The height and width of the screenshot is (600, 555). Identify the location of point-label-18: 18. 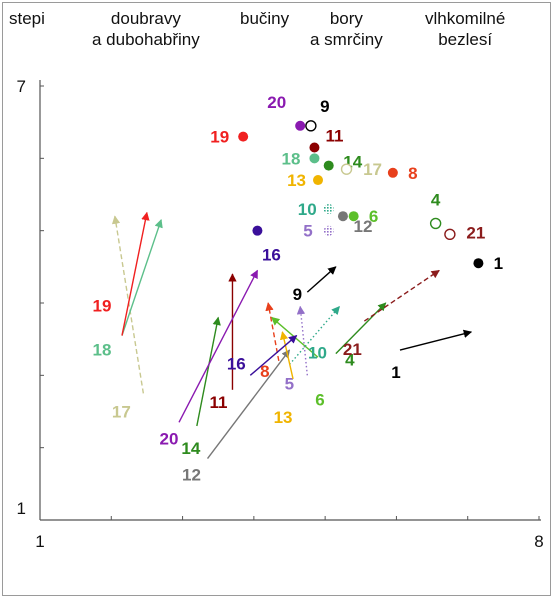
(291, 158).